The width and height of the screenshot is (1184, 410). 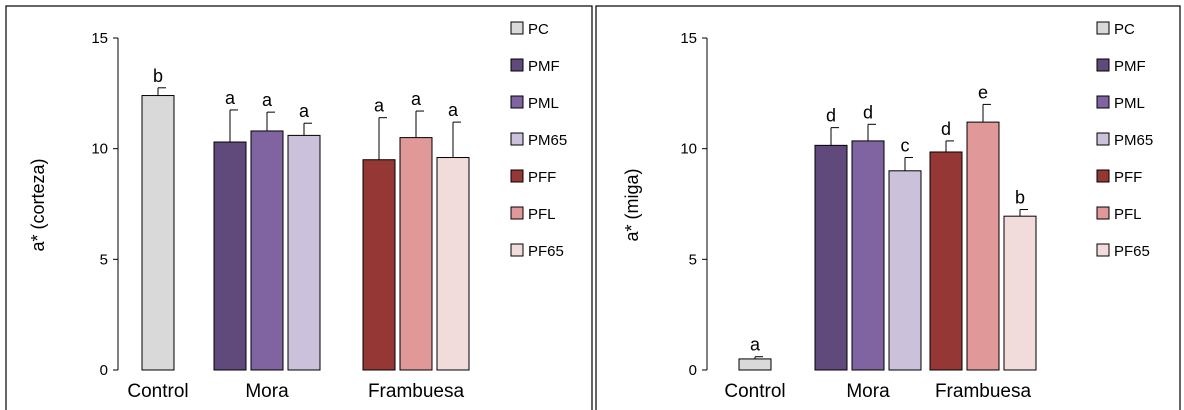 What do you see at coordinates (755, 345) in the screenshot?
I see `significance-letter-pc: a` at bounding box center [755, 345].